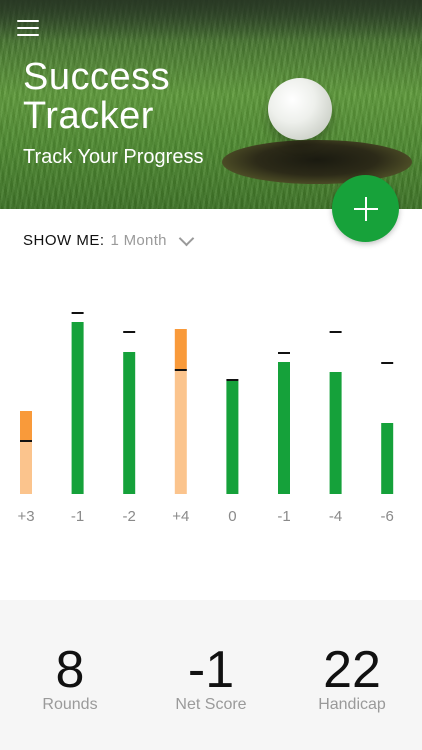 The width and height of the screenshot is (422, 750). I want to click on stat-handicap-value: 22, so click(352, 670).